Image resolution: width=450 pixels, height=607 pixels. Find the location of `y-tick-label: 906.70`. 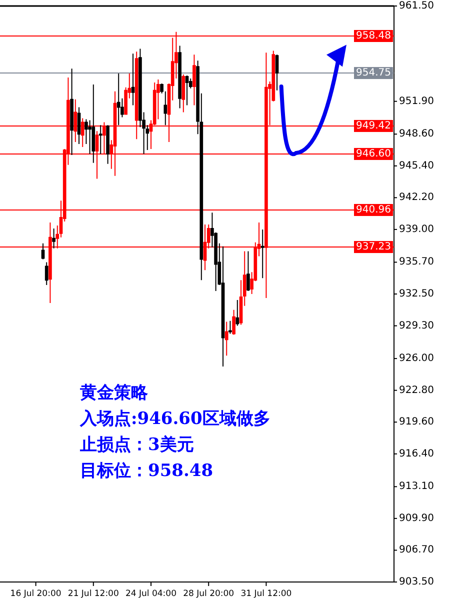

y-tick-label: 906.70 is located at coordinates (416, 550).